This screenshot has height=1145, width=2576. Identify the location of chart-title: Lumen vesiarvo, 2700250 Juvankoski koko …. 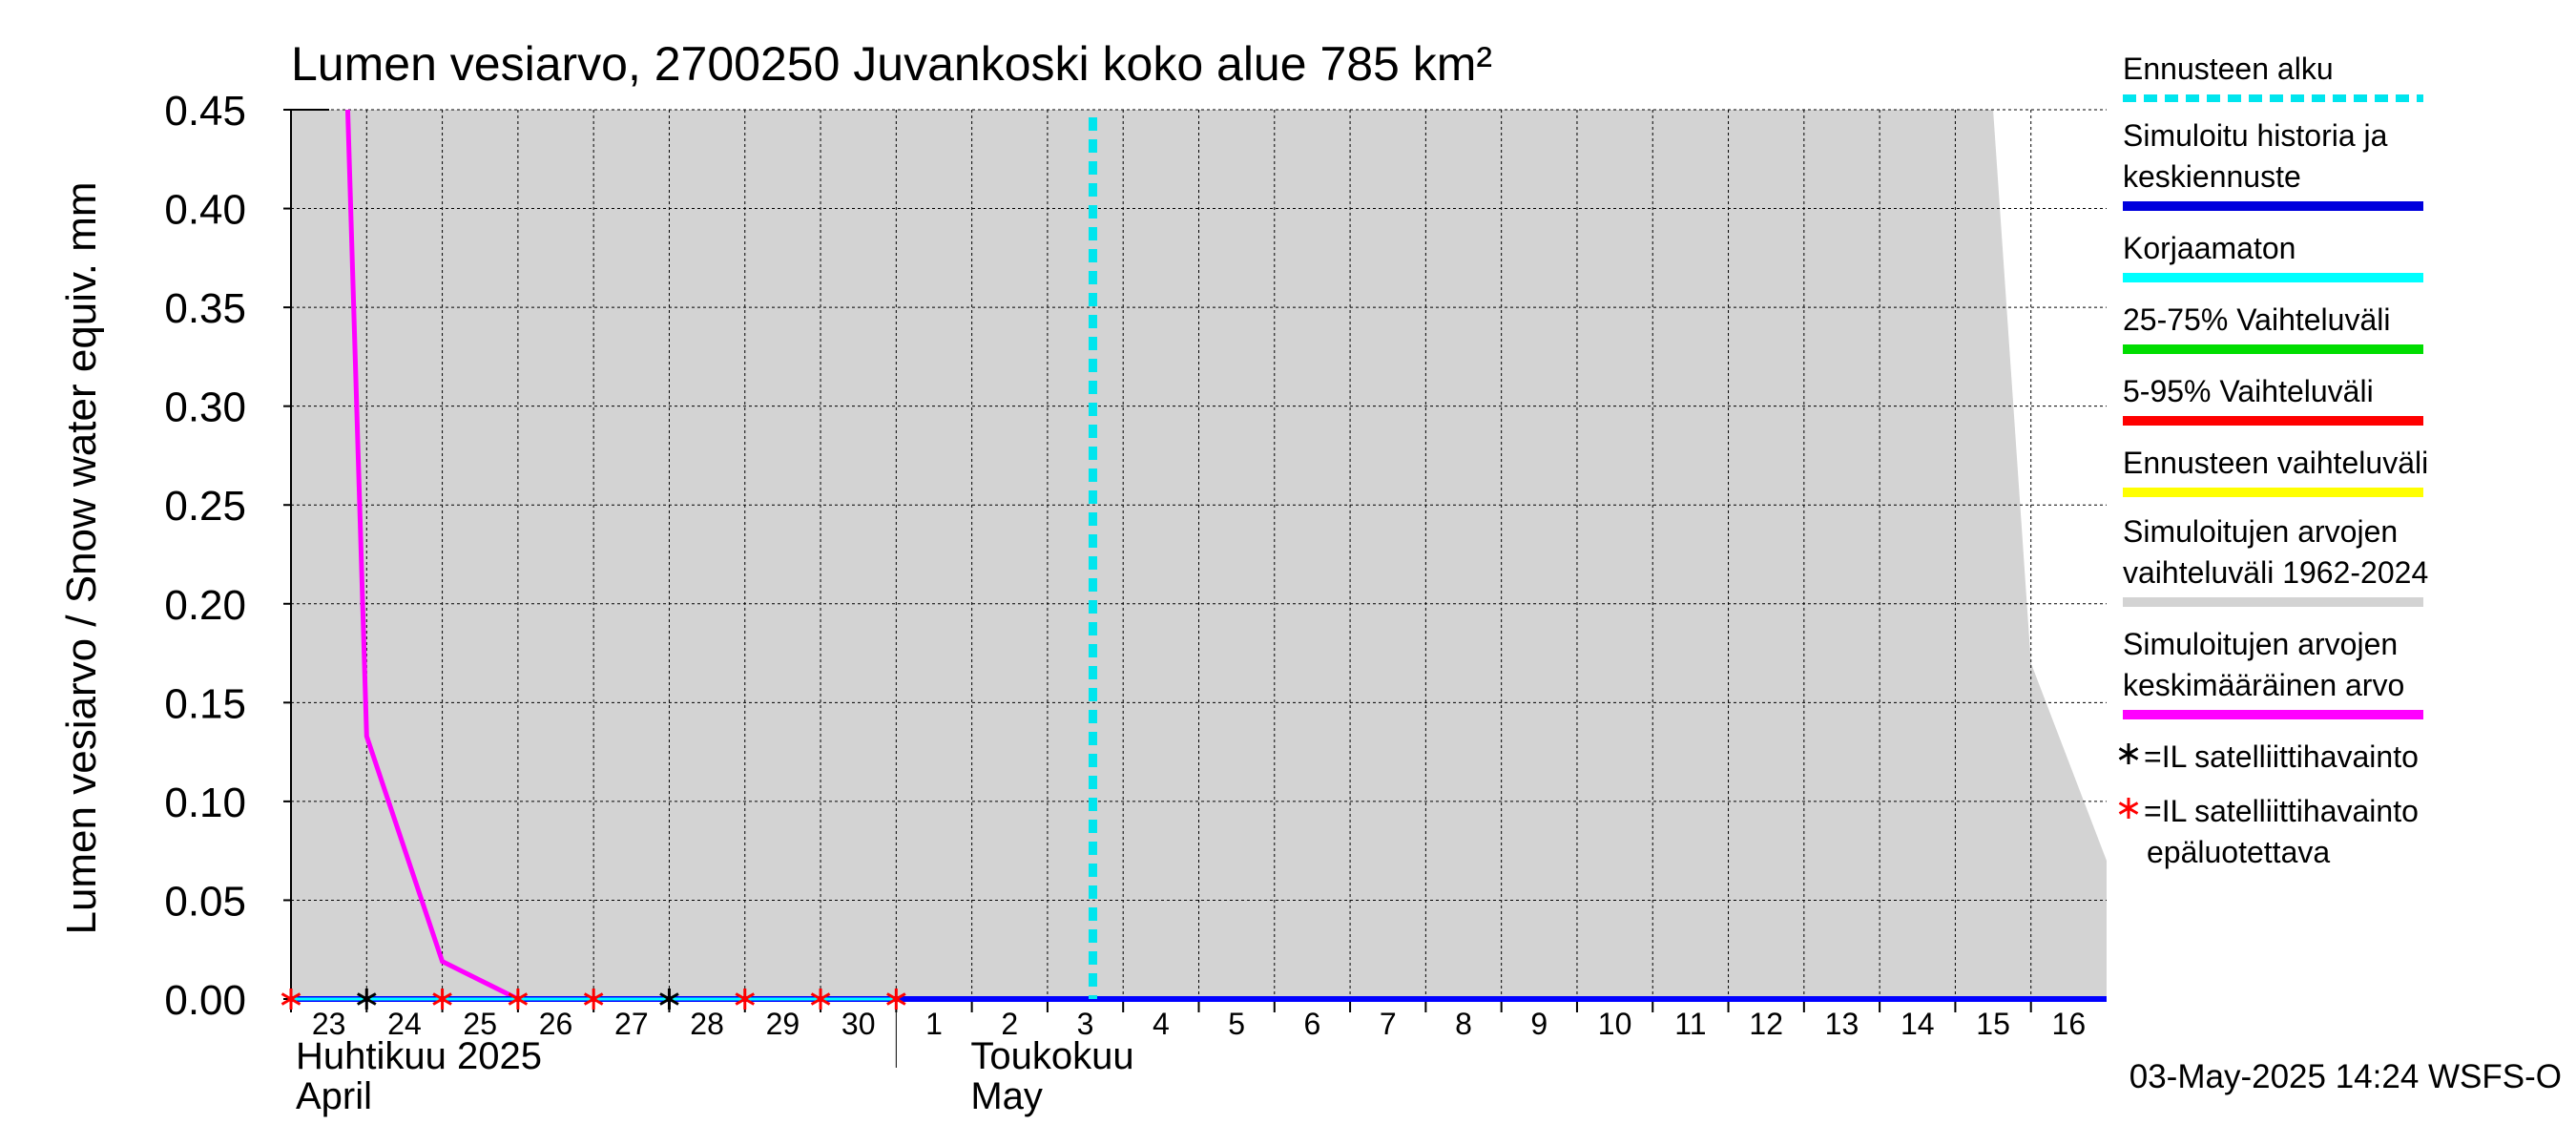
(891, 64).